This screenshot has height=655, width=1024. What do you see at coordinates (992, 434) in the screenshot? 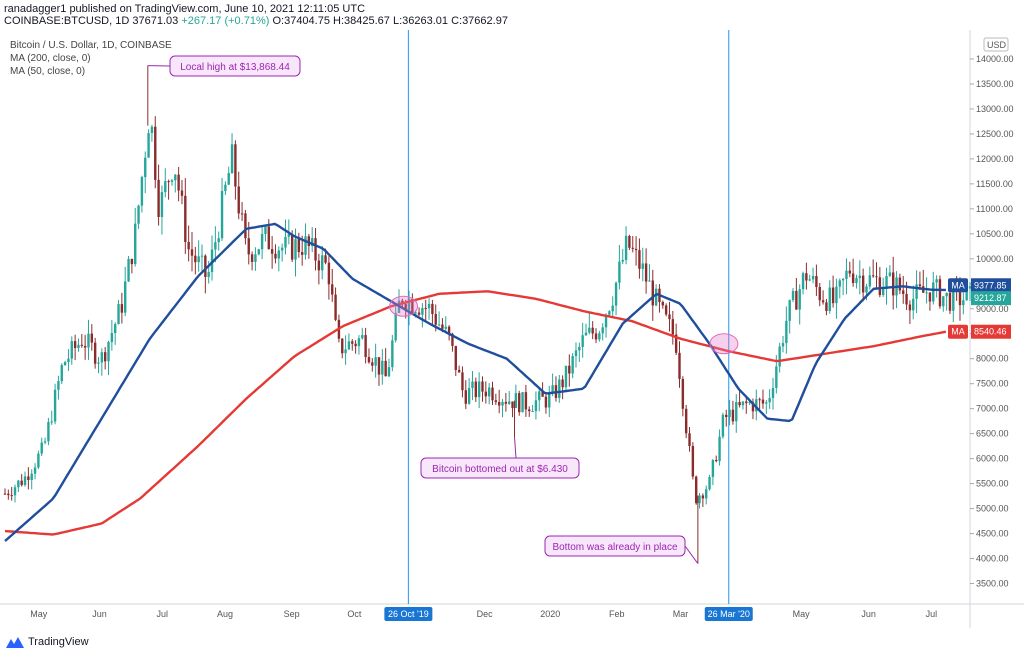
I see `y-tick-label: 6500.00` at bounding box center [992, 434].